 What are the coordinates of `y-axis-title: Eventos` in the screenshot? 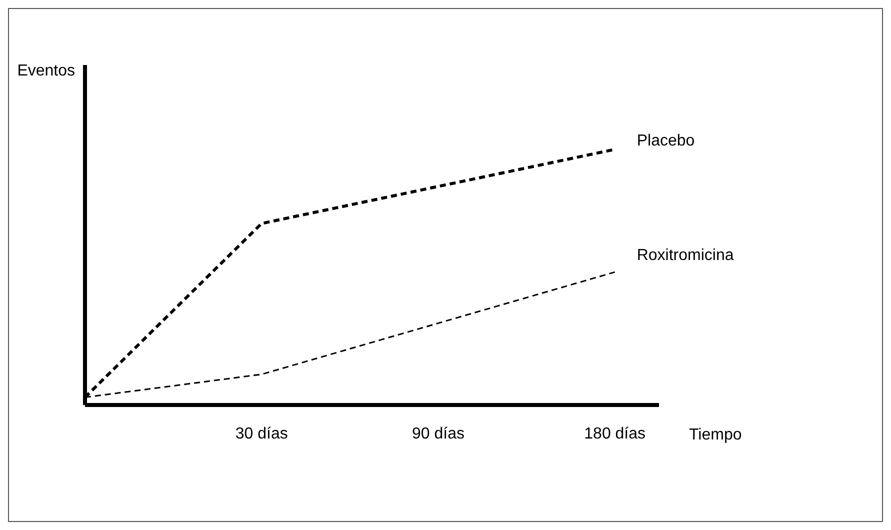 It's located at (46, 71).